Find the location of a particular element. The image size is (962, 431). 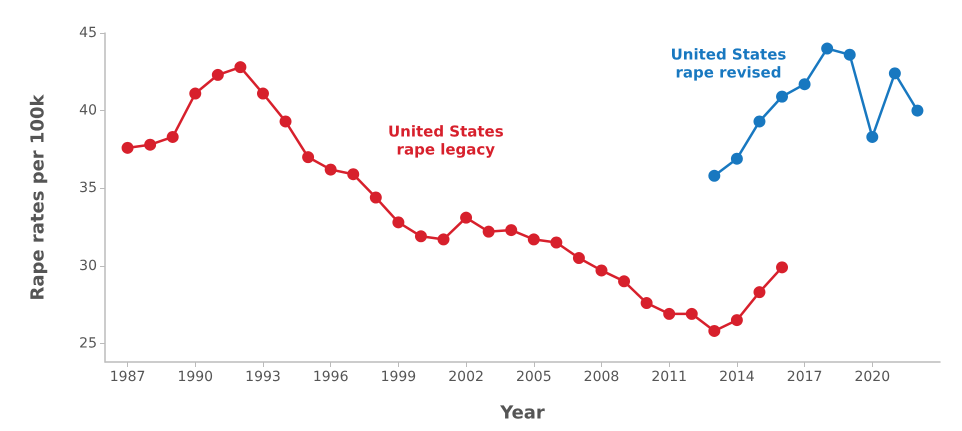

x-tick-label: 2011 is located at coordinates (669, 377).